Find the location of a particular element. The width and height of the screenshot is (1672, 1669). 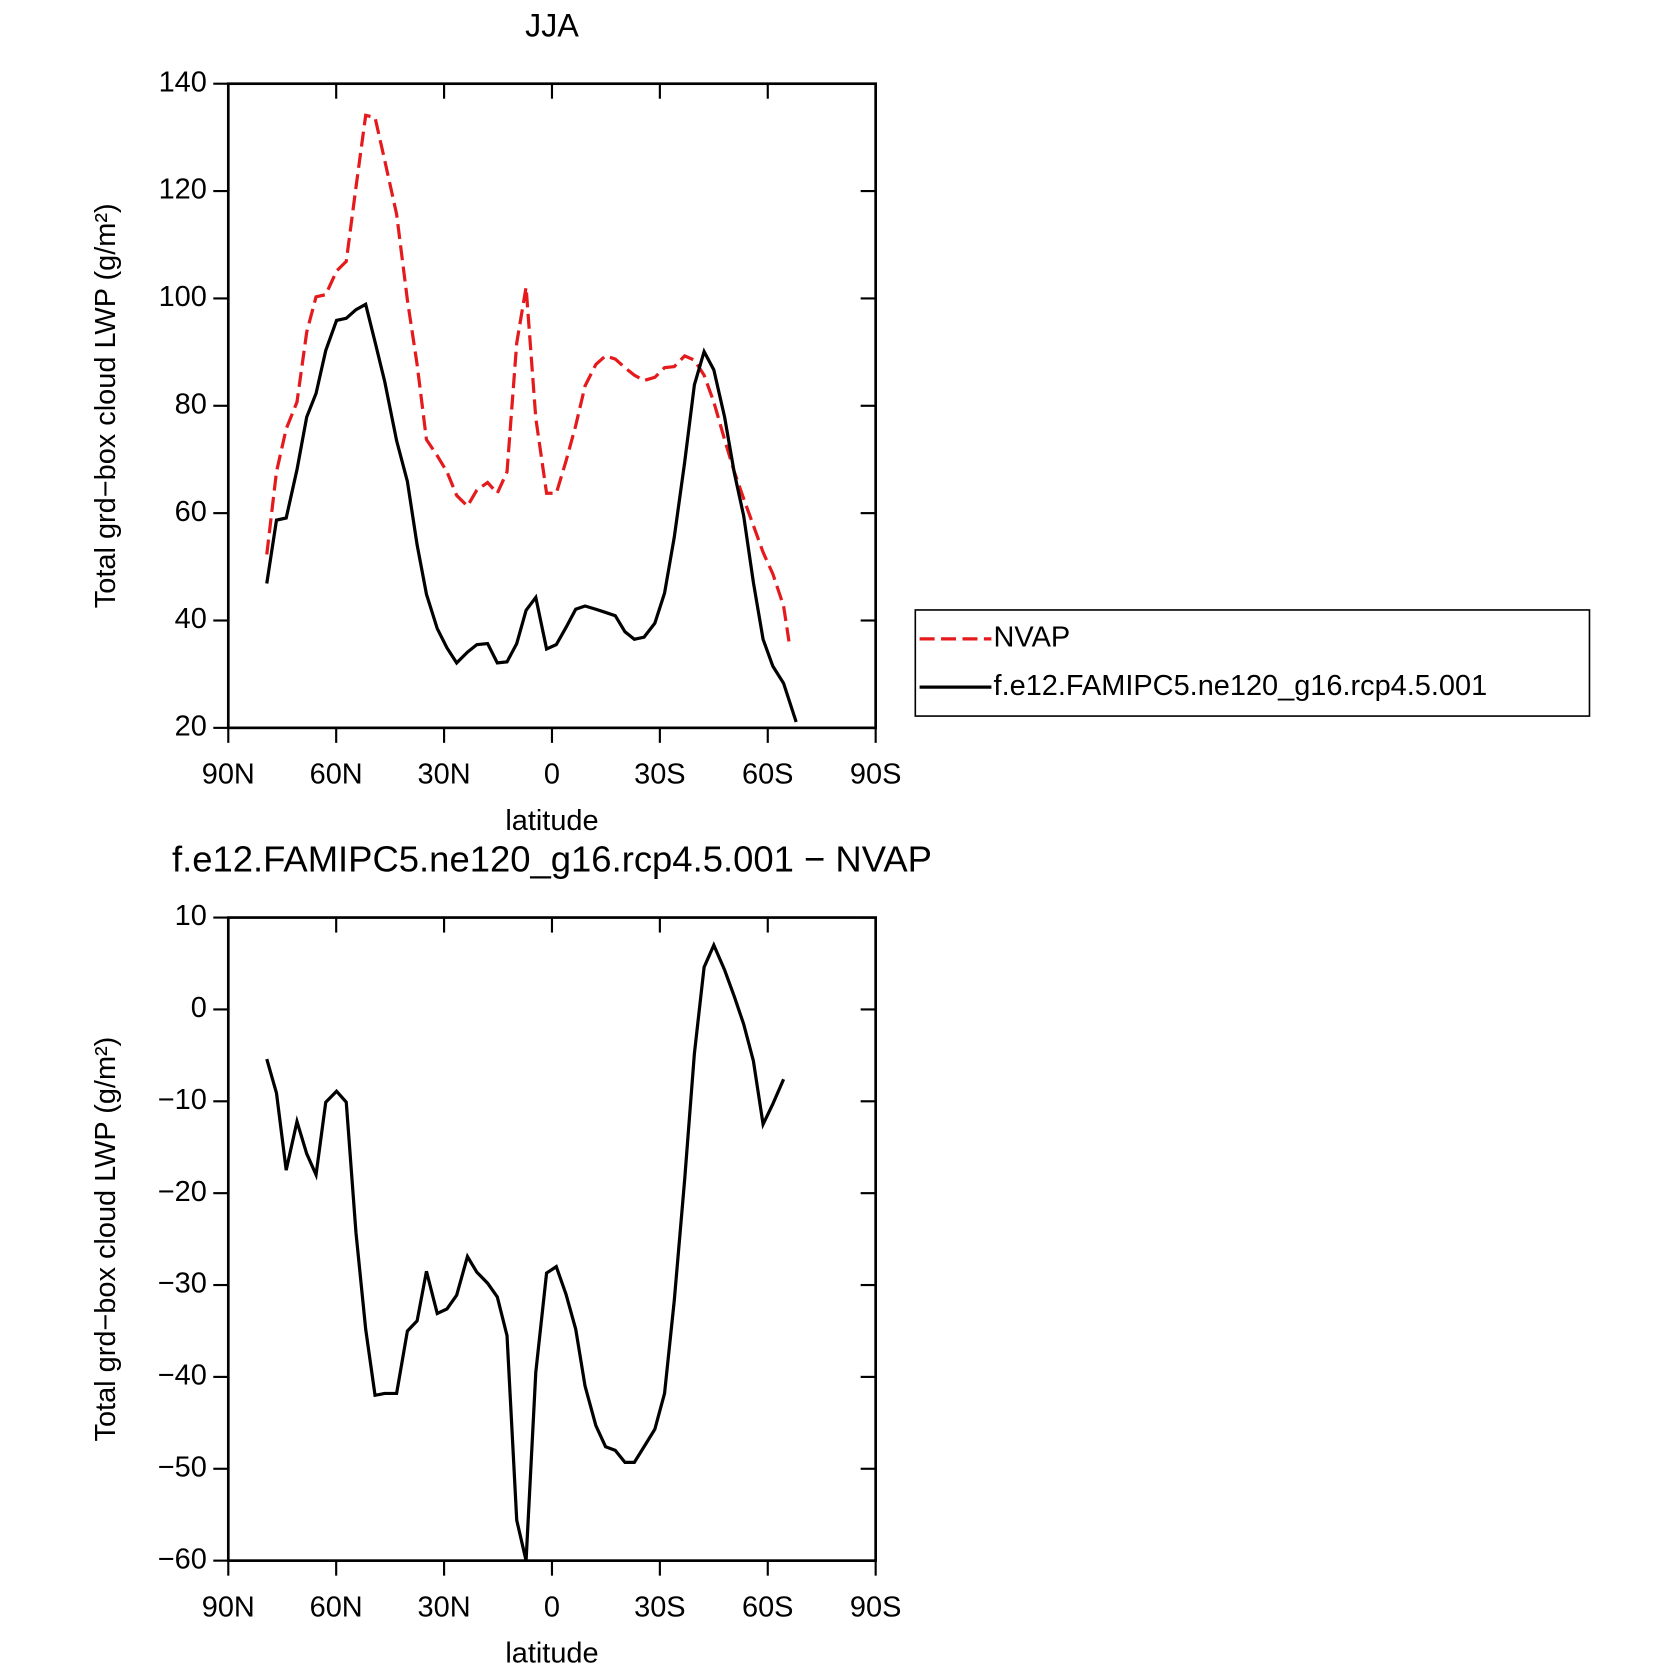

y-tick-label: 40 is located at coordinates (191, 619).